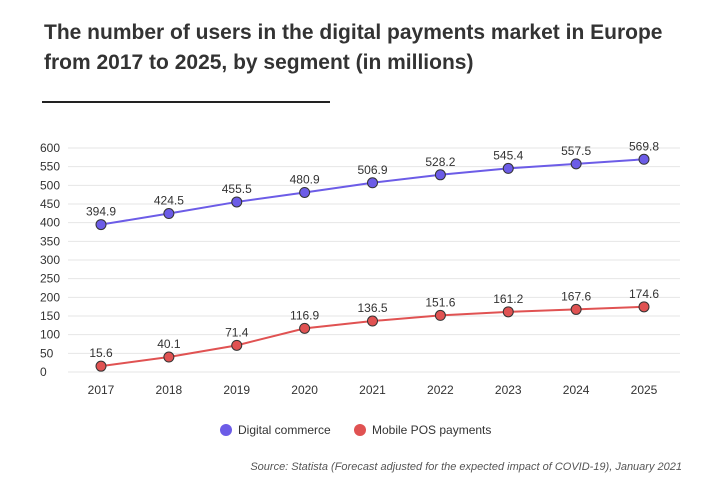 This screenshot has width=728, height=495. What do you see at coordinates (101, 390) in the screenshot?
I see `x-tick-label: 2017` at bounding box center [101, 390].